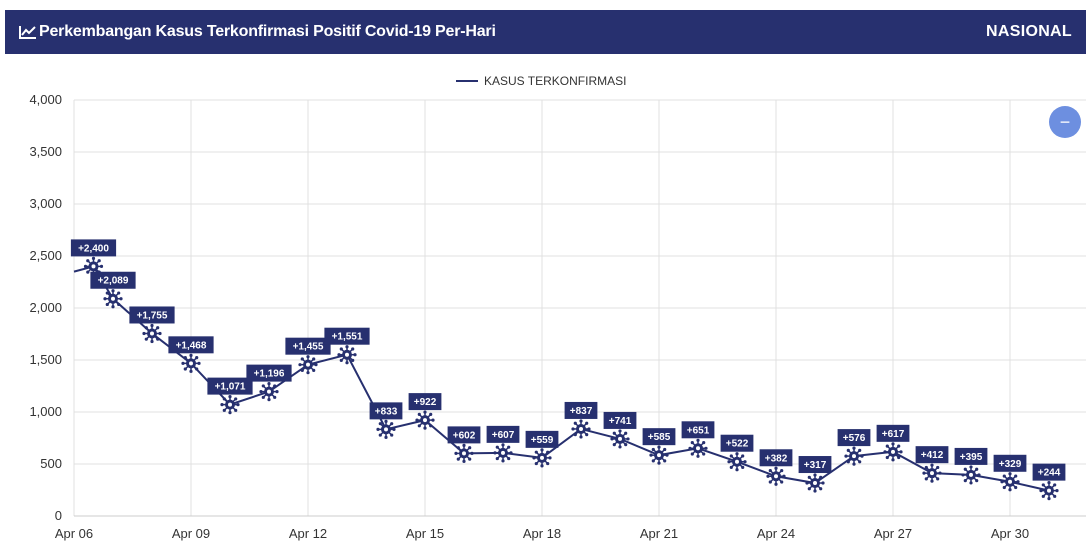 The image size is (1092, 550). I want to click on data-label: +2,400, so click(93, 248).